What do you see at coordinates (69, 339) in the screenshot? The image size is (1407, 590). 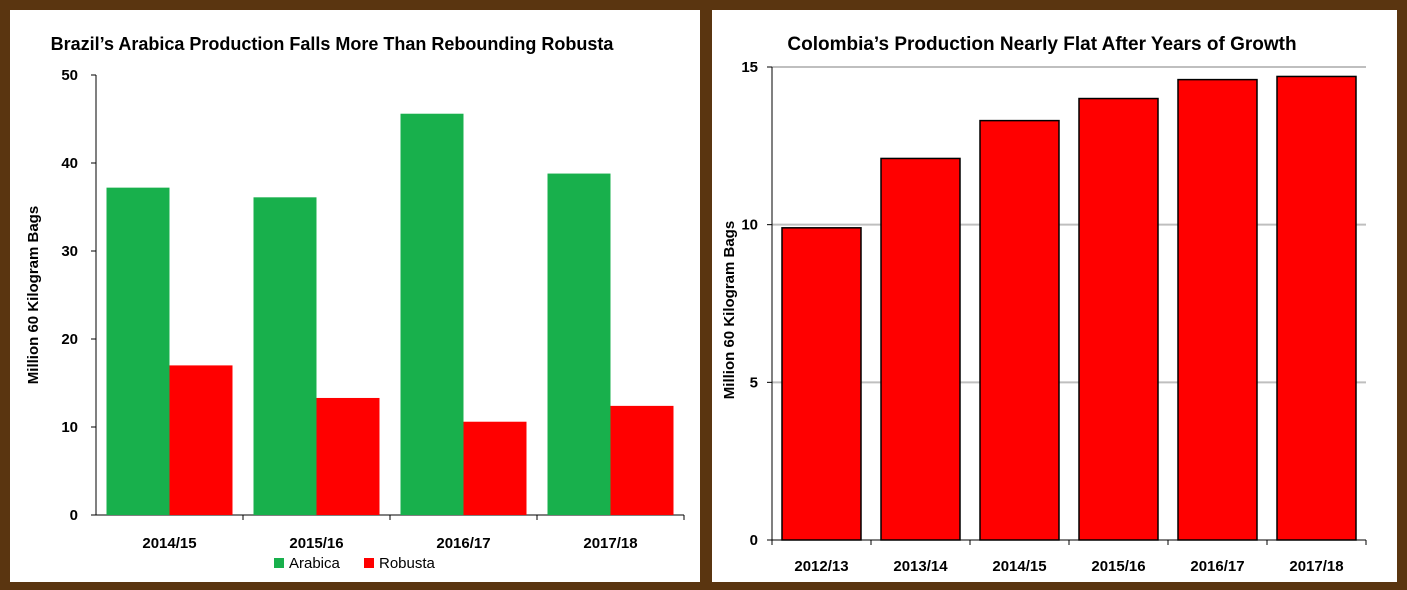 I see `y-tick-label: 20` at bounding box center [69, 339].